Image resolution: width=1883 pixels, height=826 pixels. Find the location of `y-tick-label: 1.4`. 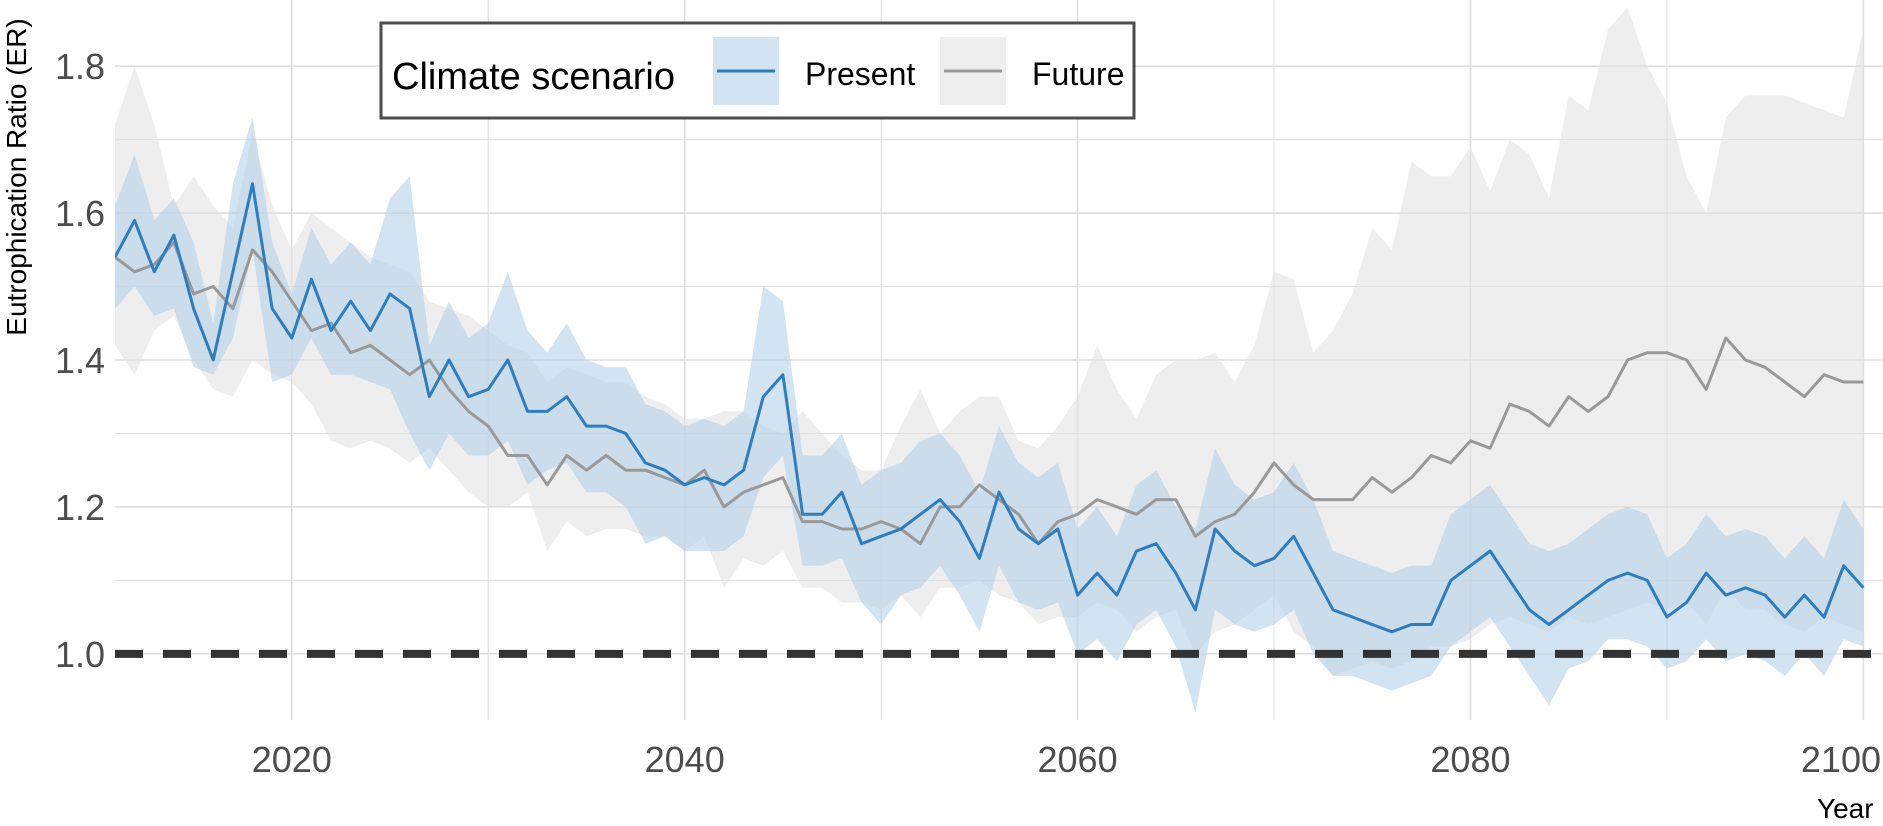

y-tick-label: 1.4 is located at coordinates (80, 360).